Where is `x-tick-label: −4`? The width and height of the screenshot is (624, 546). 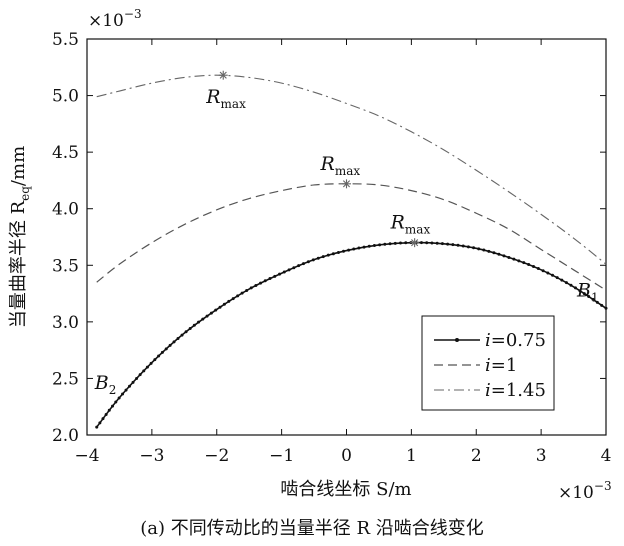
x-tick-label: −4 is located at coordinates (86, 456).